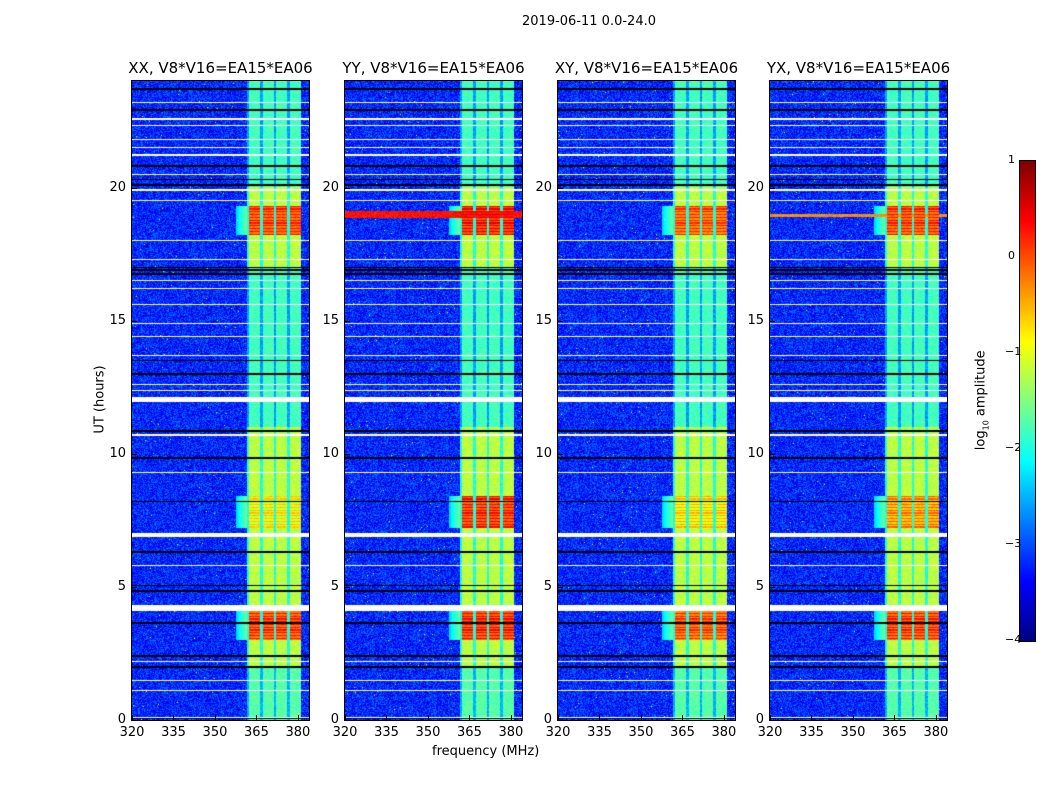 Image resolution: width=1050 pixels, height=800 pixels. What do you see at coordinates (220, 68) in the screenshot?
I see `panel-title: XX, V8*V16=EA15*EA06` at bounding box center [220, 68].